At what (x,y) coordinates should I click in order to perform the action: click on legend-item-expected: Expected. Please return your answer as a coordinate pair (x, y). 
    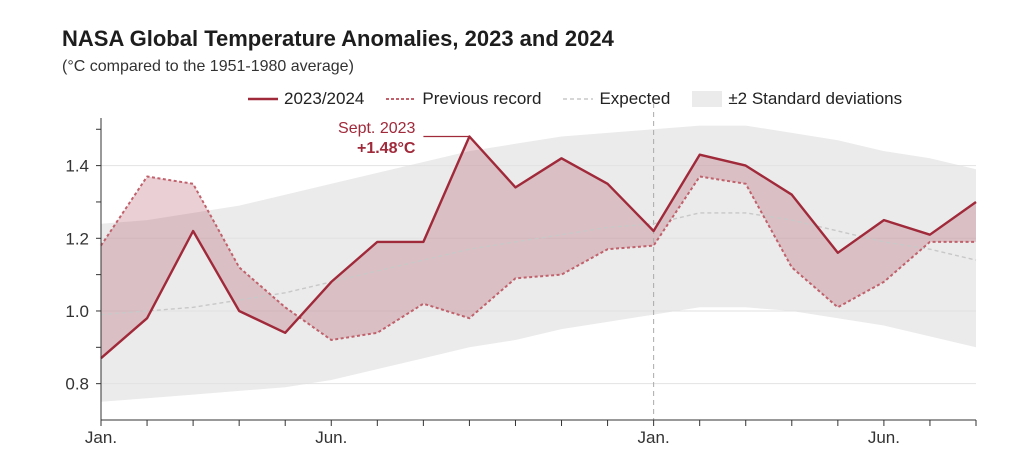
    Looking at the image, I should click on (616, 99).